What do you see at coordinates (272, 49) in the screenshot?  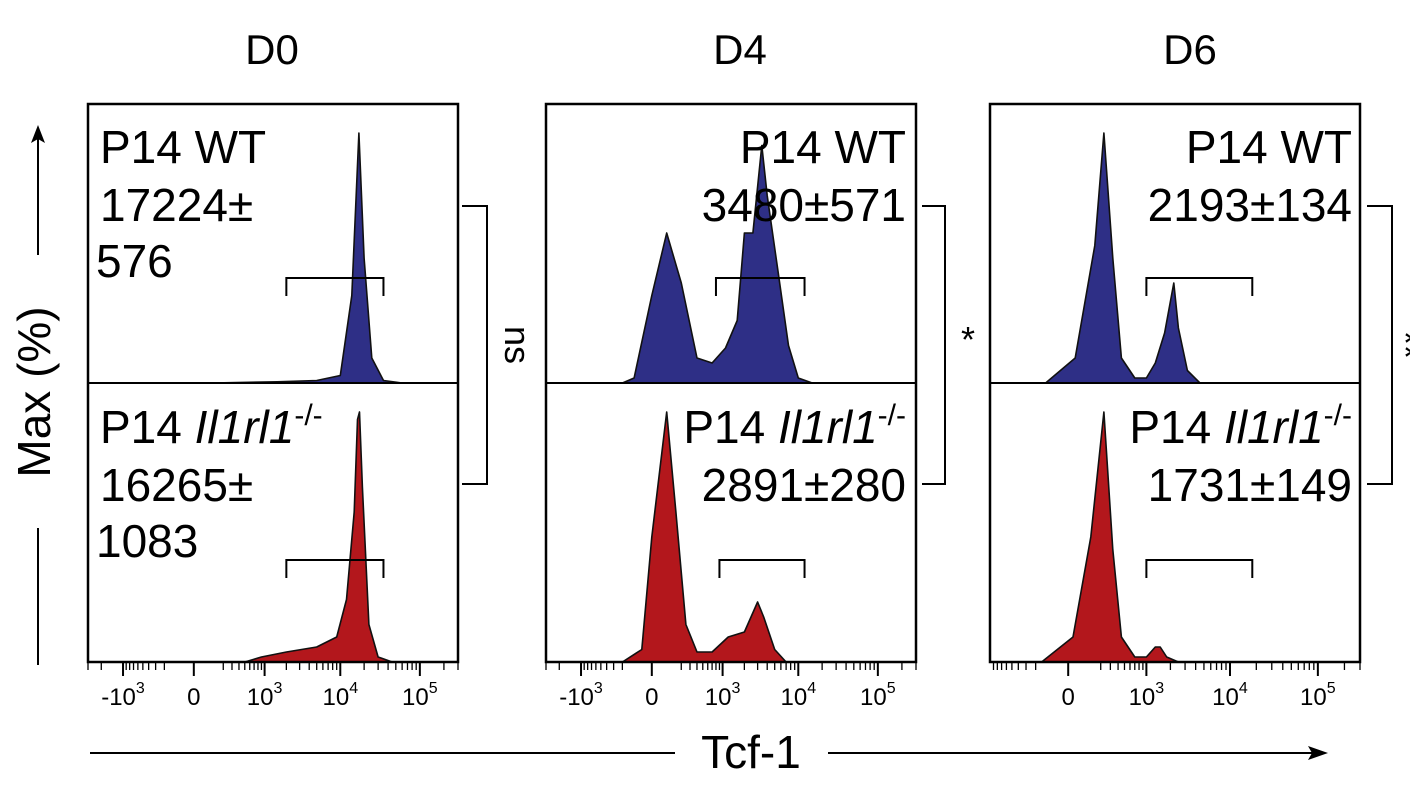 I see `panel-title: D0` at bounding box center [272, 49].